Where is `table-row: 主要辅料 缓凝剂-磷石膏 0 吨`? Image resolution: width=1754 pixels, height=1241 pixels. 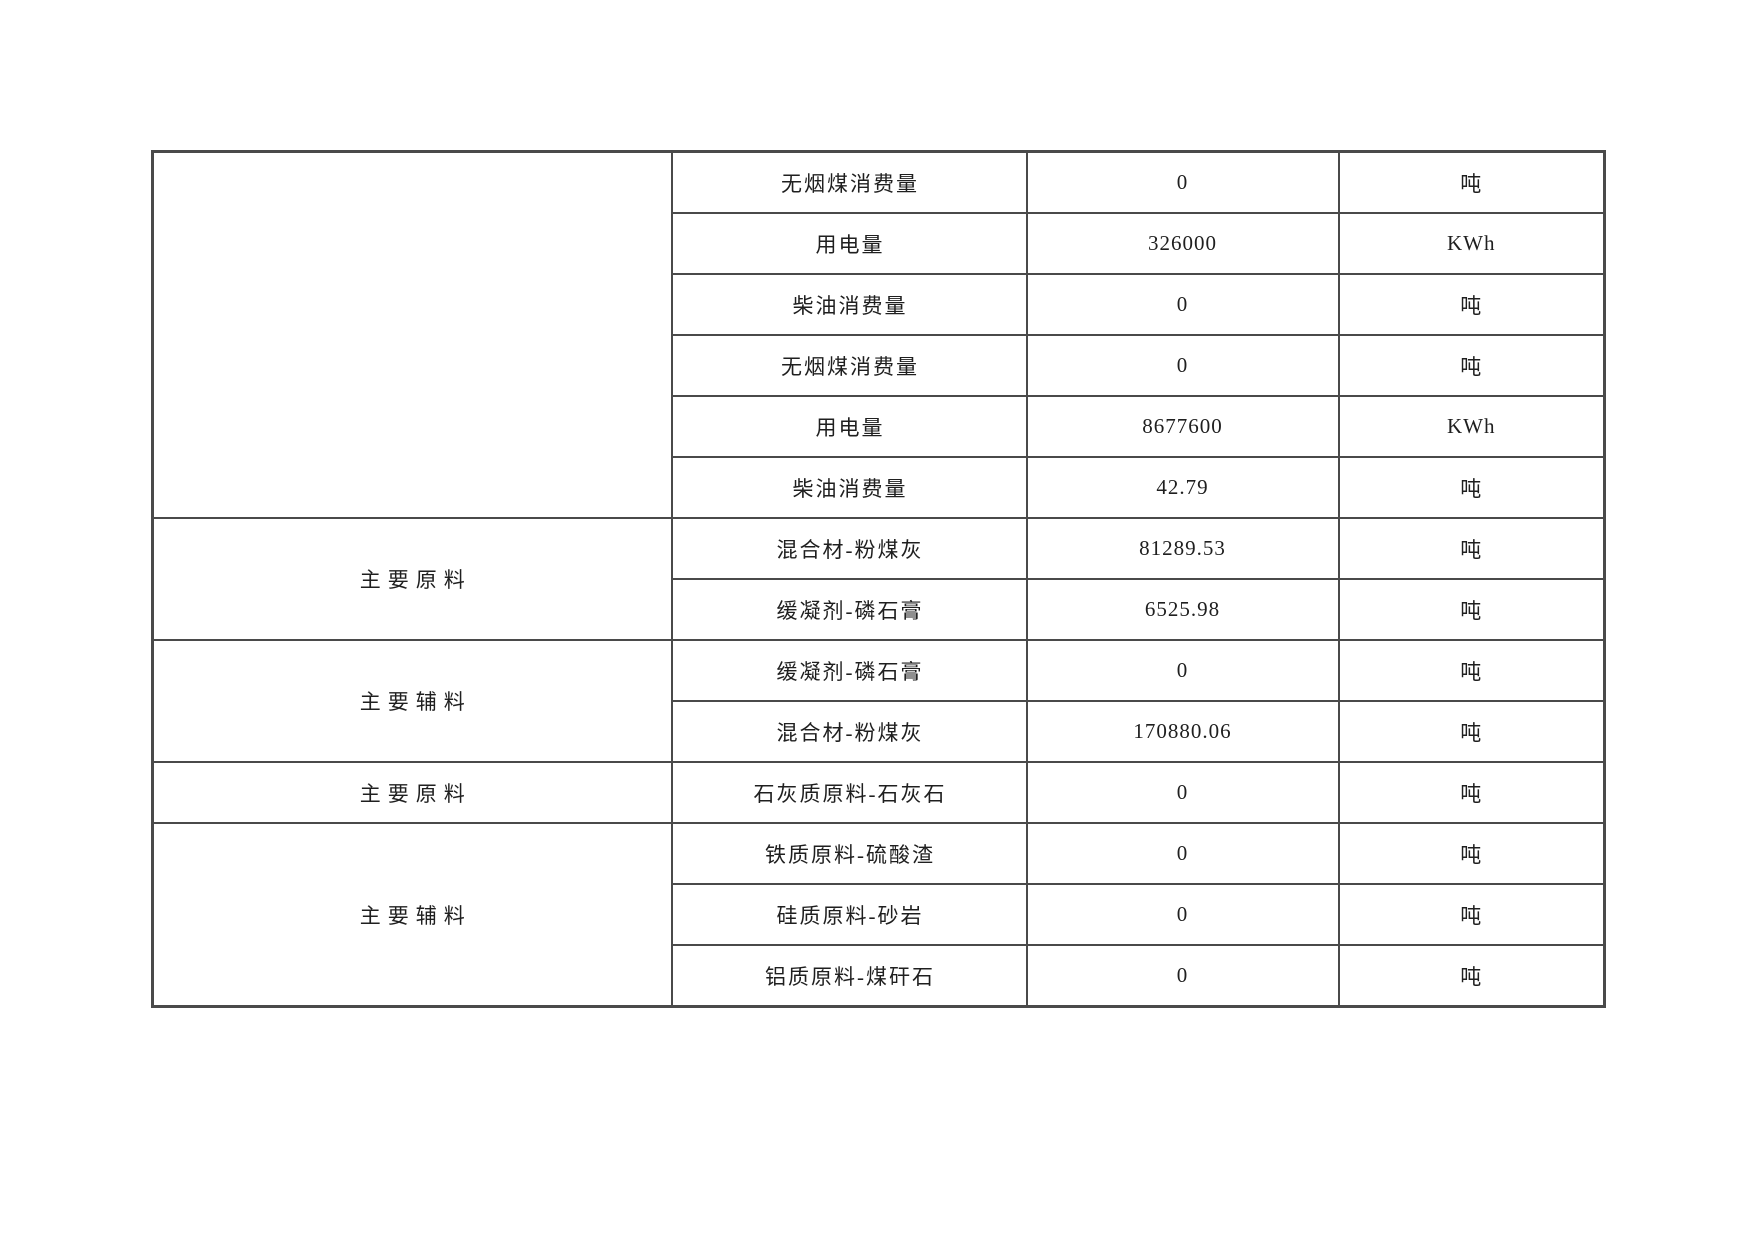
table-row: 主要辅料 缓凝剂-磷石膏 0 吨 is located at coordinates (878, 701).